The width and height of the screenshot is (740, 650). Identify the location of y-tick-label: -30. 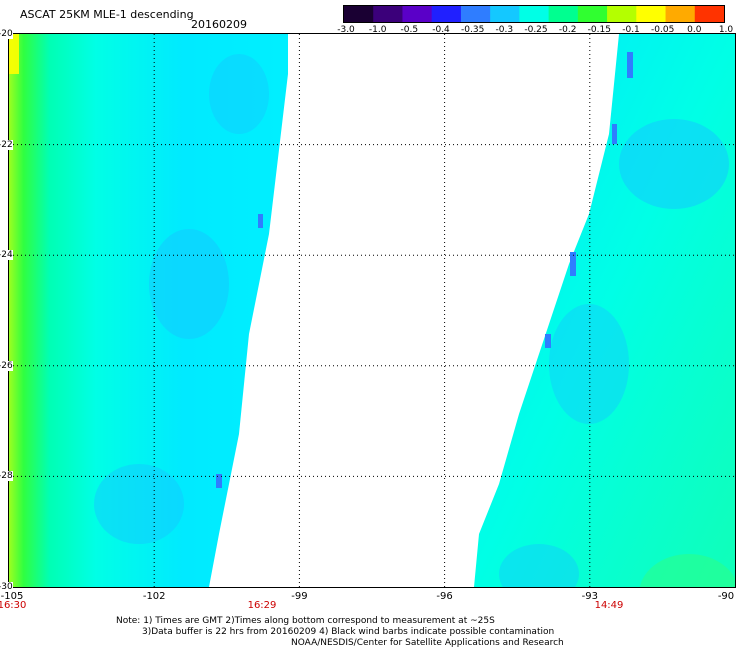
(6, 587).